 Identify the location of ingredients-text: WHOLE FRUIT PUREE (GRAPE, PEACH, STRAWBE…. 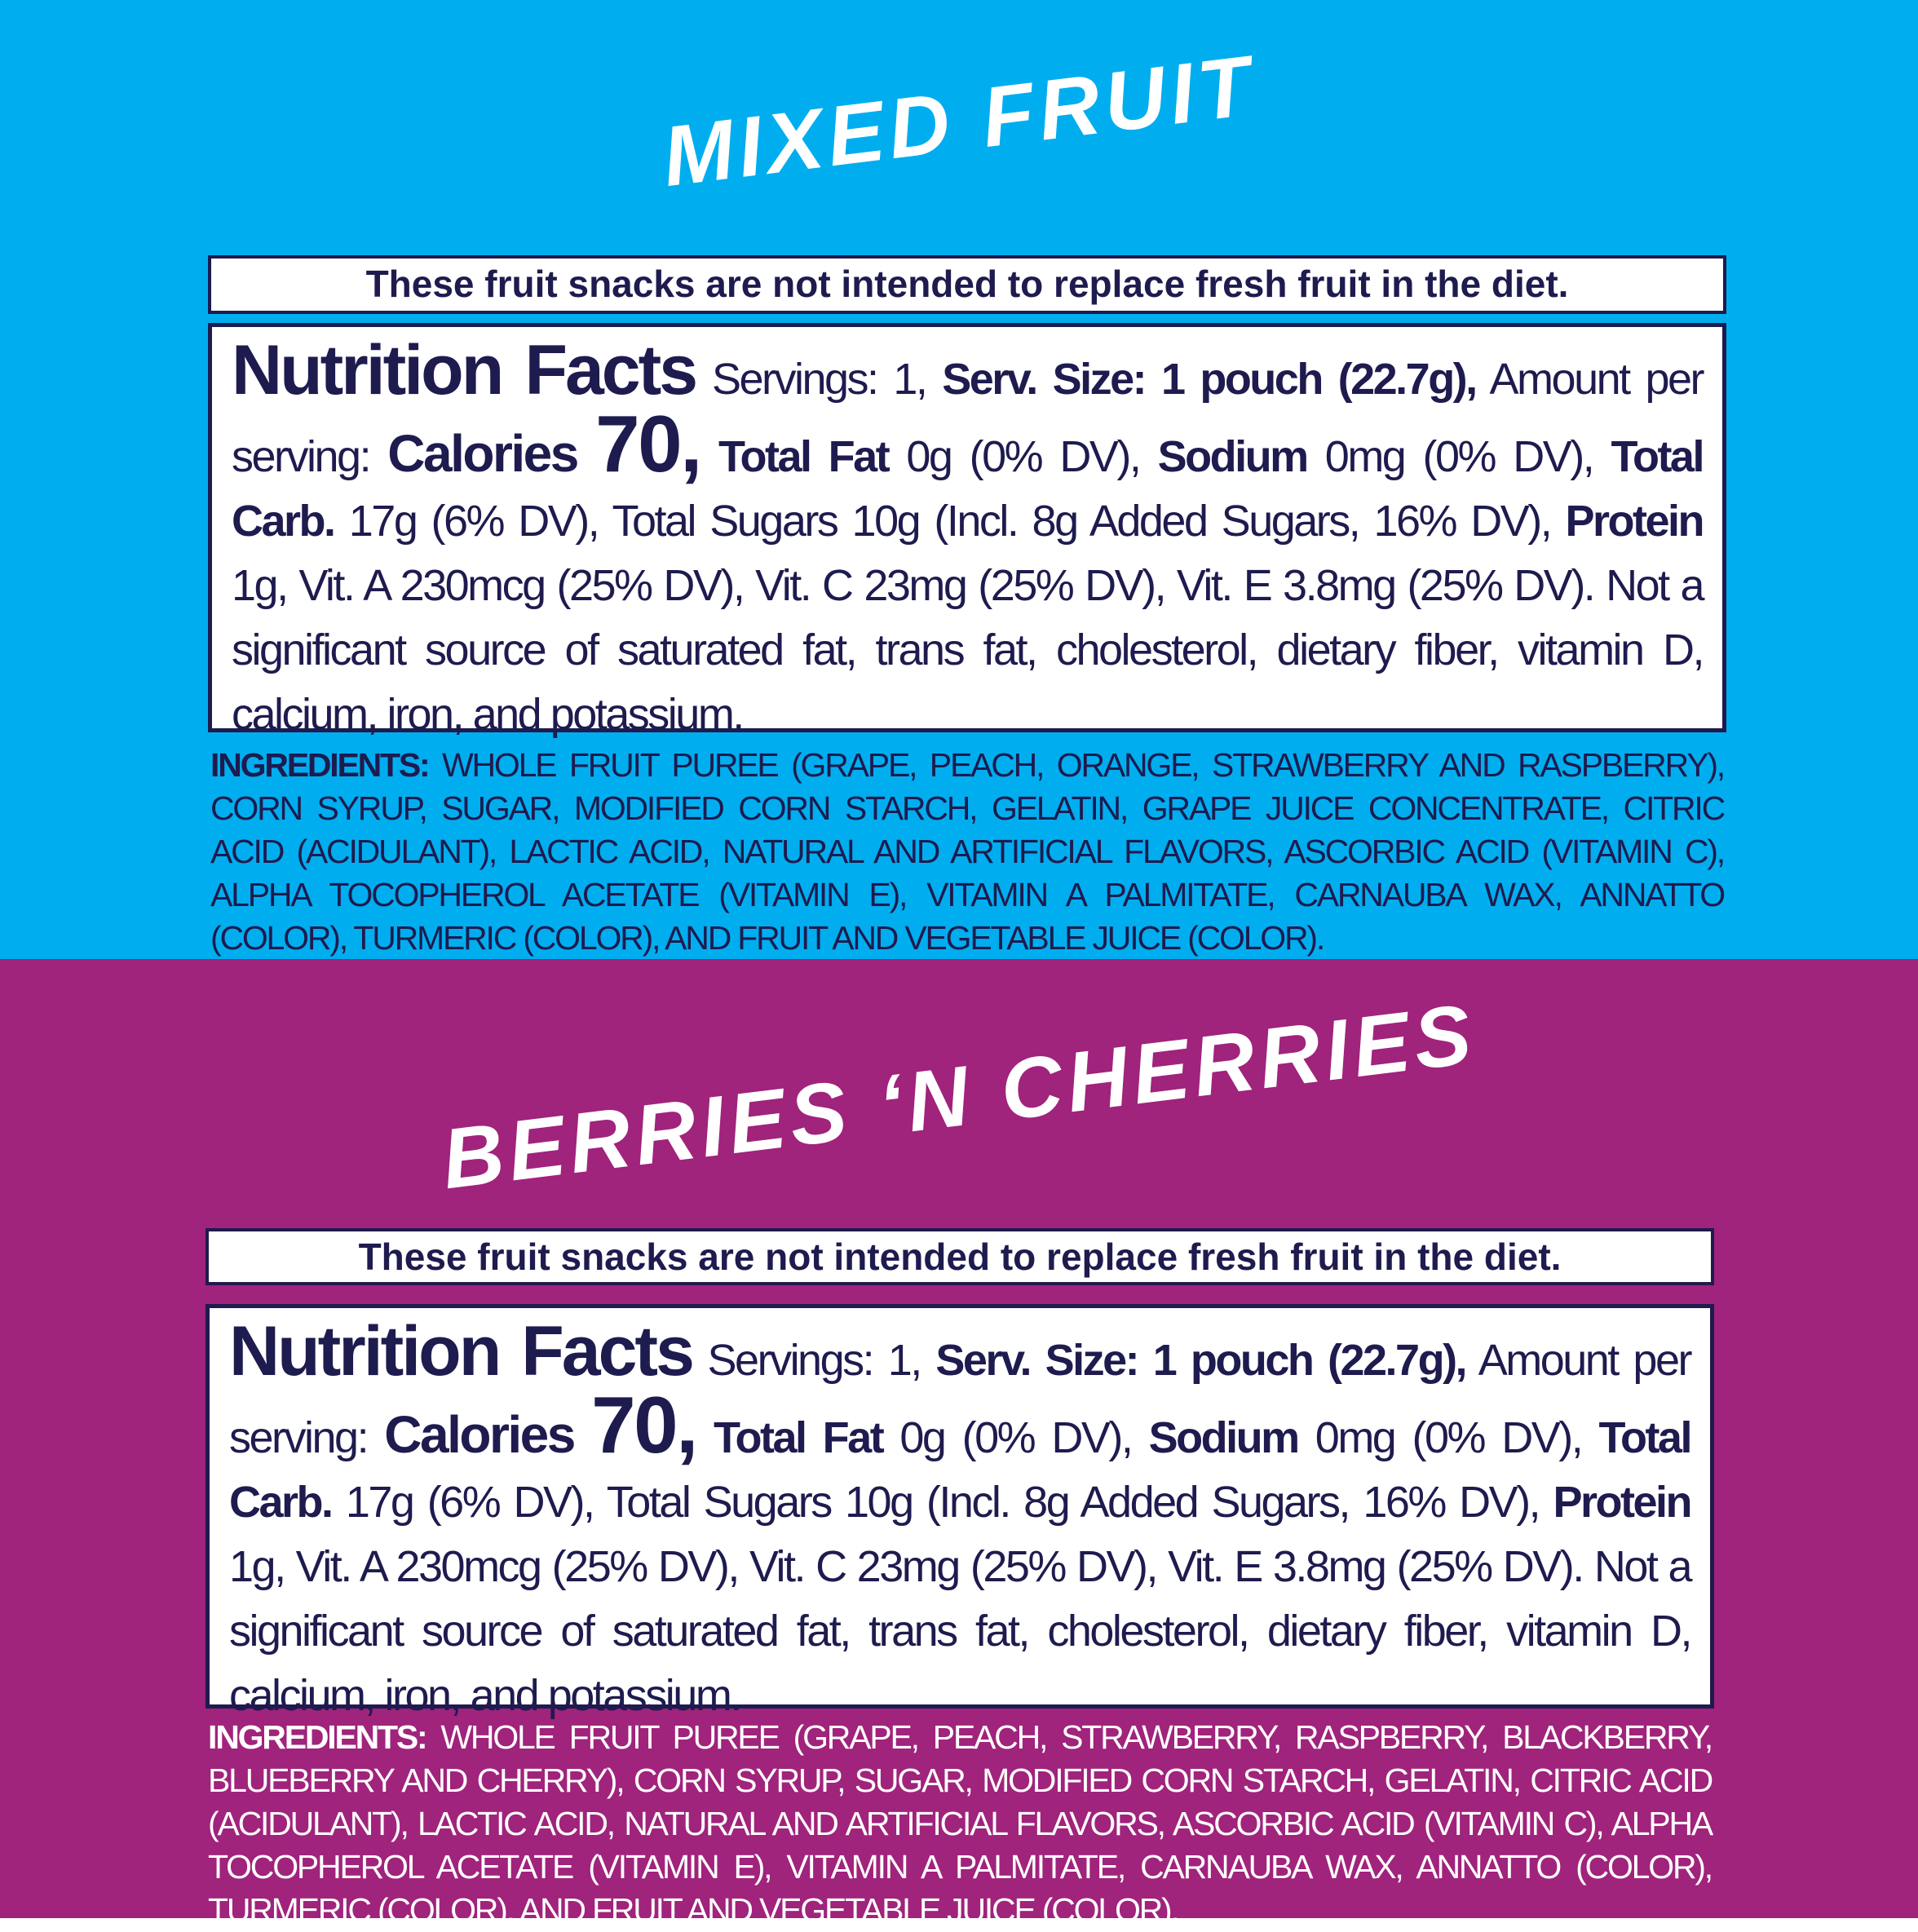
(960, 1823).